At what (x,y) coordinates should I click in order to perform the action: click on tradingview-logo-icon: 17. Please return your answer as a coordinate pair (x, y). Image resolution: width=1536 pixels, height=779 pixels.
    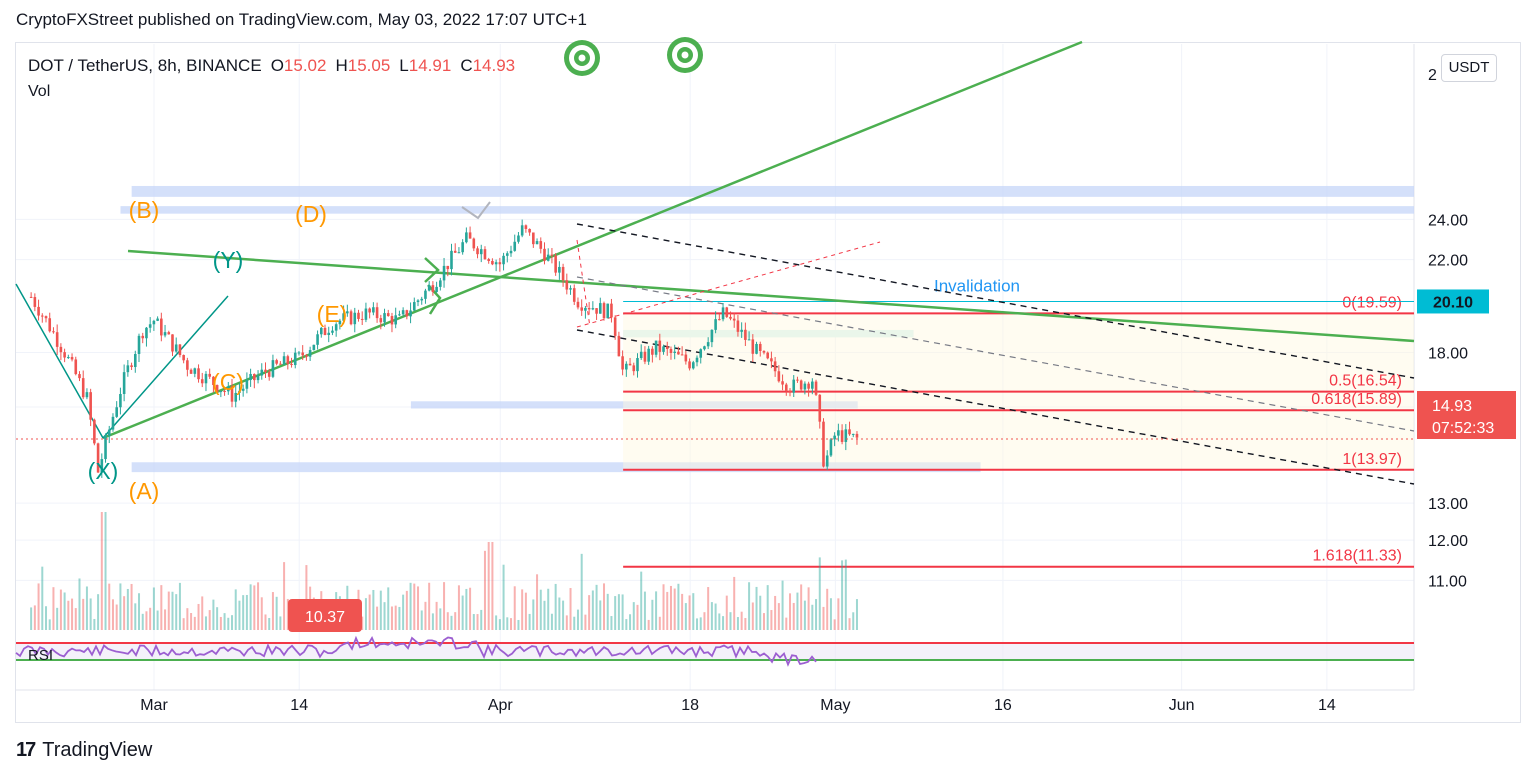
    Looking at the image, I should click on (26, 750).